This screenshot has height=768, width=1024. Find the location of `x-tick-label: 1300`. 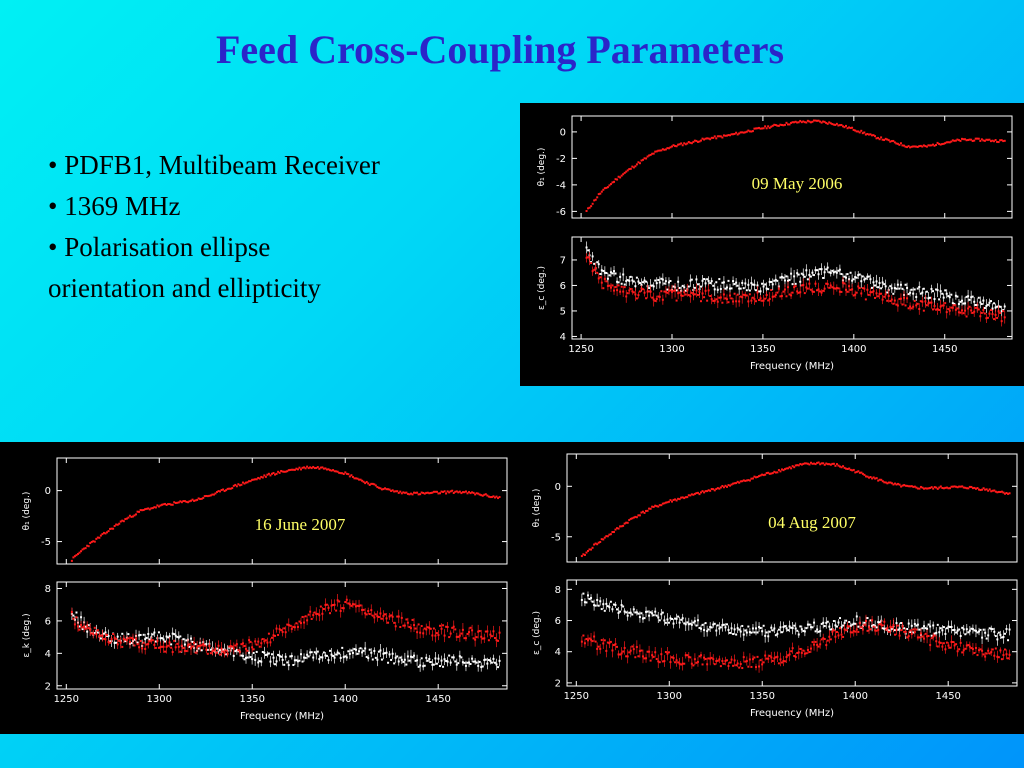

x-tick-label: 1300 is located at coordinates (159, 699).